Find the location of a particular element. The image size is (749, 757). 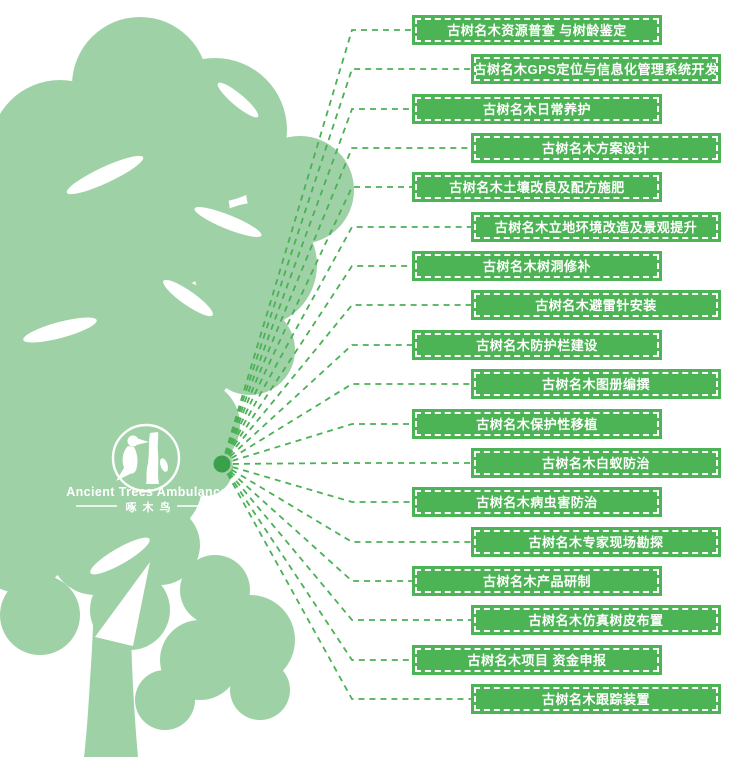

service-box-dashed-border: 古树名木项目 资金申报 is located at coordinates (537, 660).